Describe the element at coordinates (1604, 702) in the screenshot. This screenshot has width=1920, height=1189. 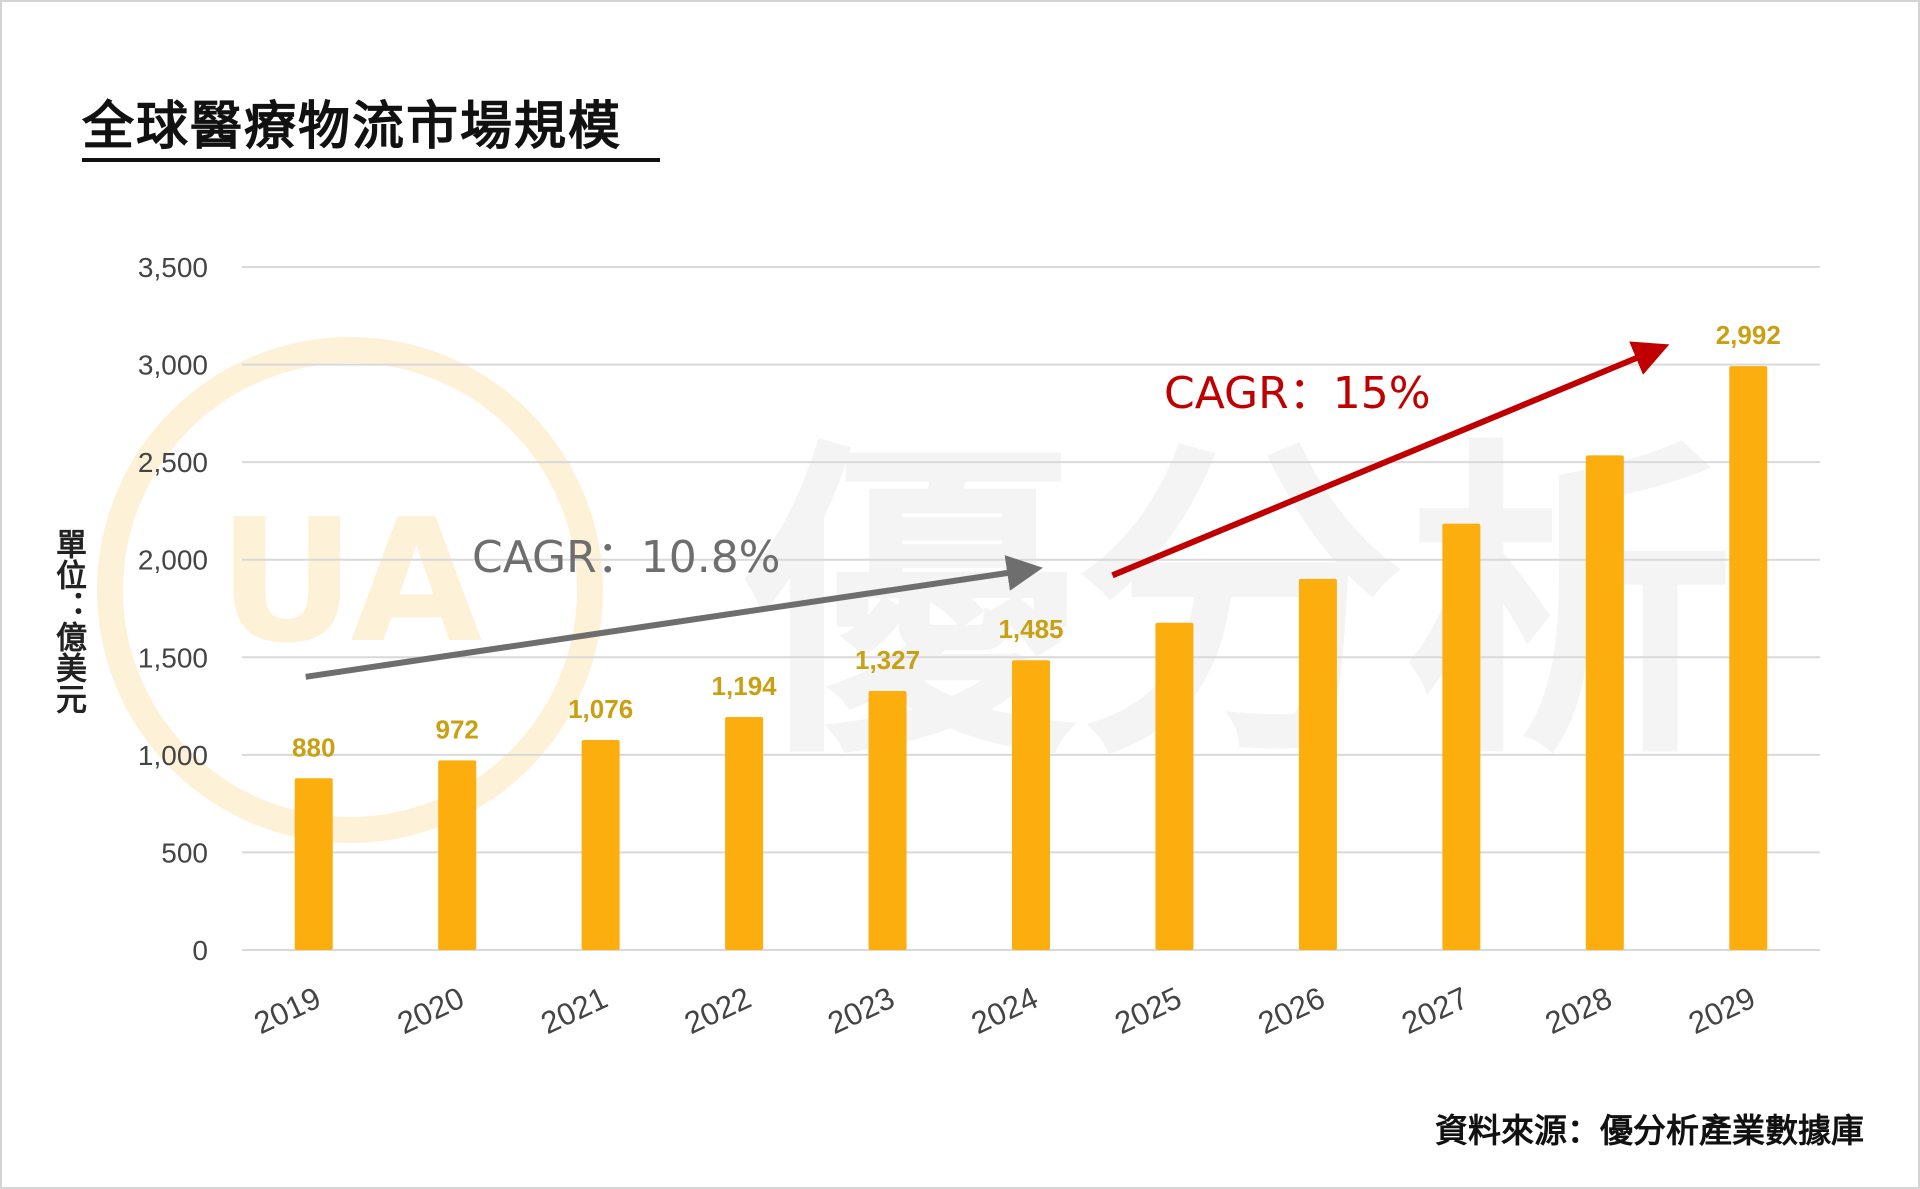
I see `bar-2028` at that location.